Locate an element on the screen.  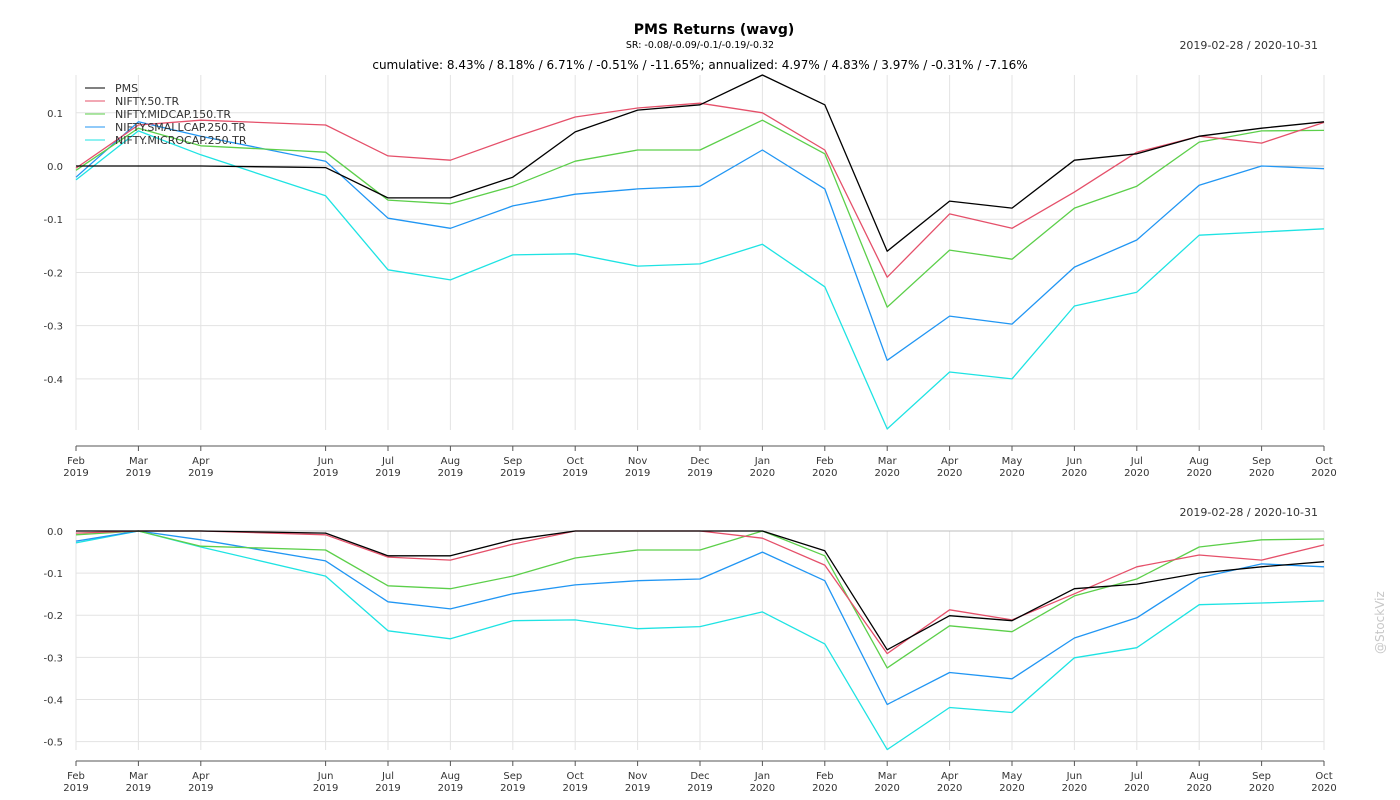
chart-title: PMS Returns (wavg) is located at coordinates (714, 30).